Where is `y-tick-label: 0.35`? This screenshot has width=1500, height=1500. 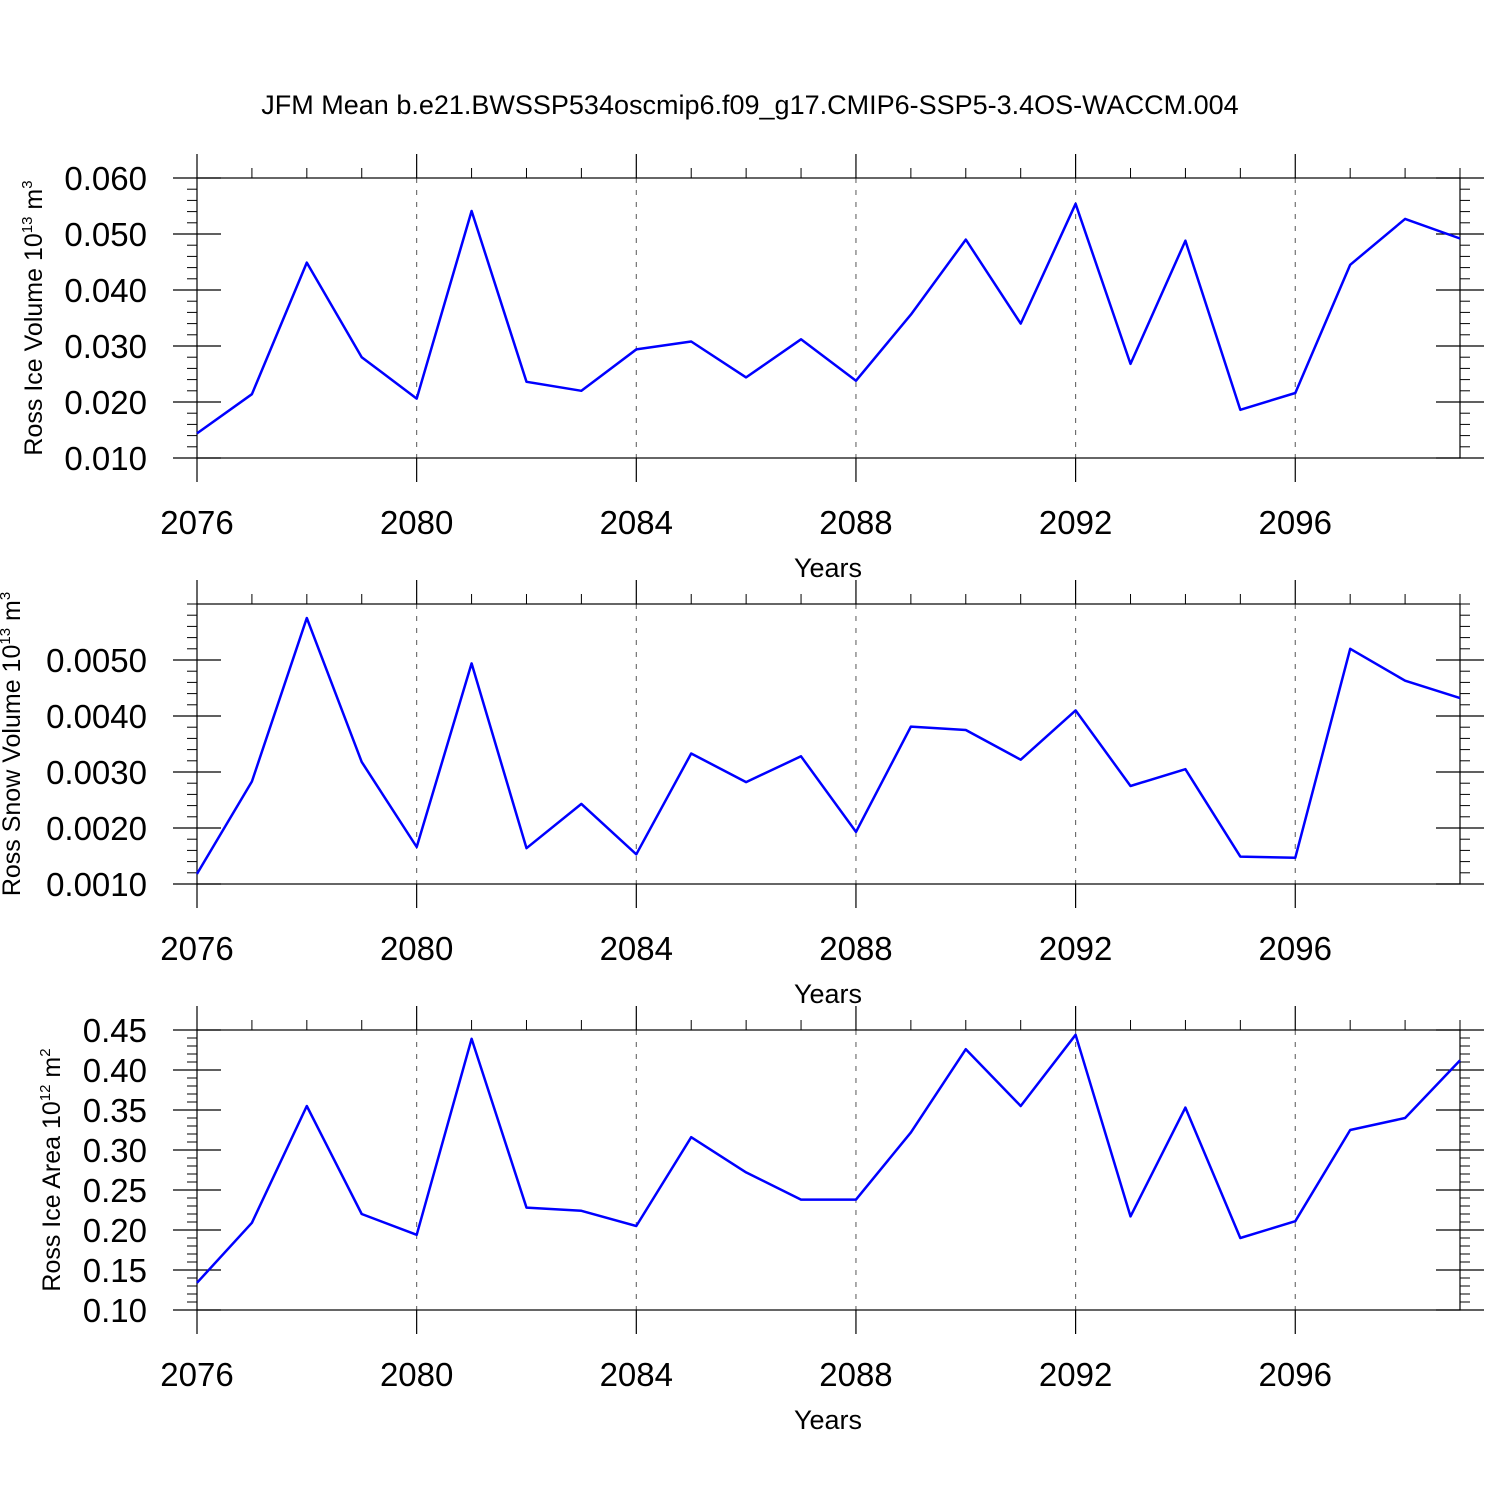
y-tick-label: 0.35 is located at coordinates (115, 1110).